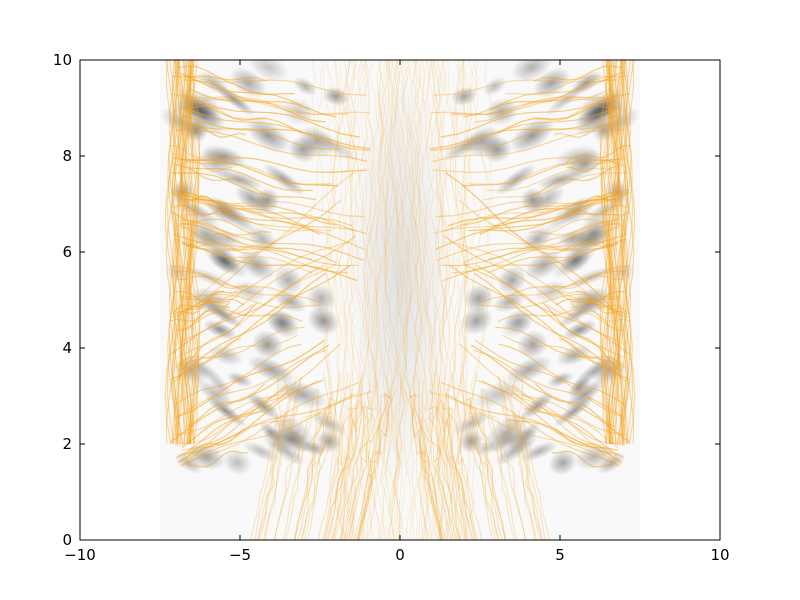 This screenshot has width=800, height=600. Describe the element at coordinates (560, 555) in the screenshot. I see `x-tick-label: 5` at that location.